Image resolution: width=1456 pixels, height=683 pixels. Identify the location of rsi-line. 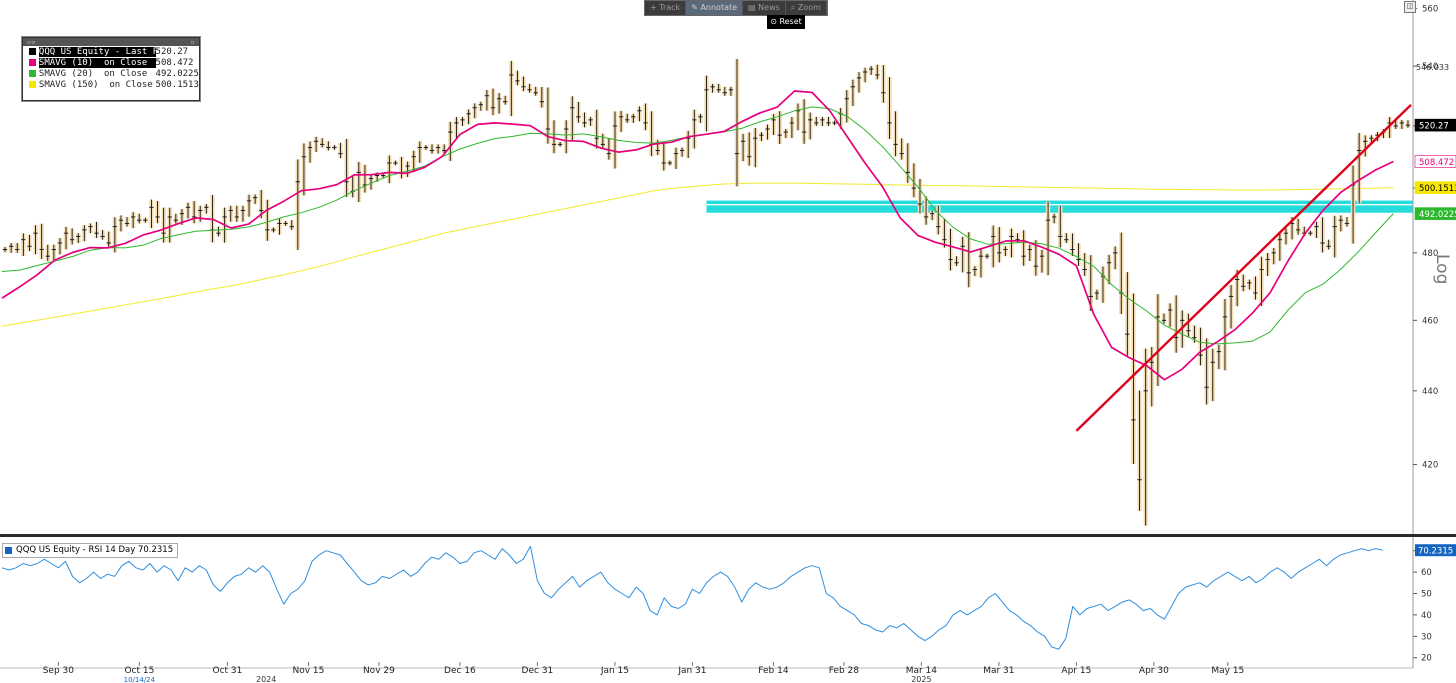
(692, 597).